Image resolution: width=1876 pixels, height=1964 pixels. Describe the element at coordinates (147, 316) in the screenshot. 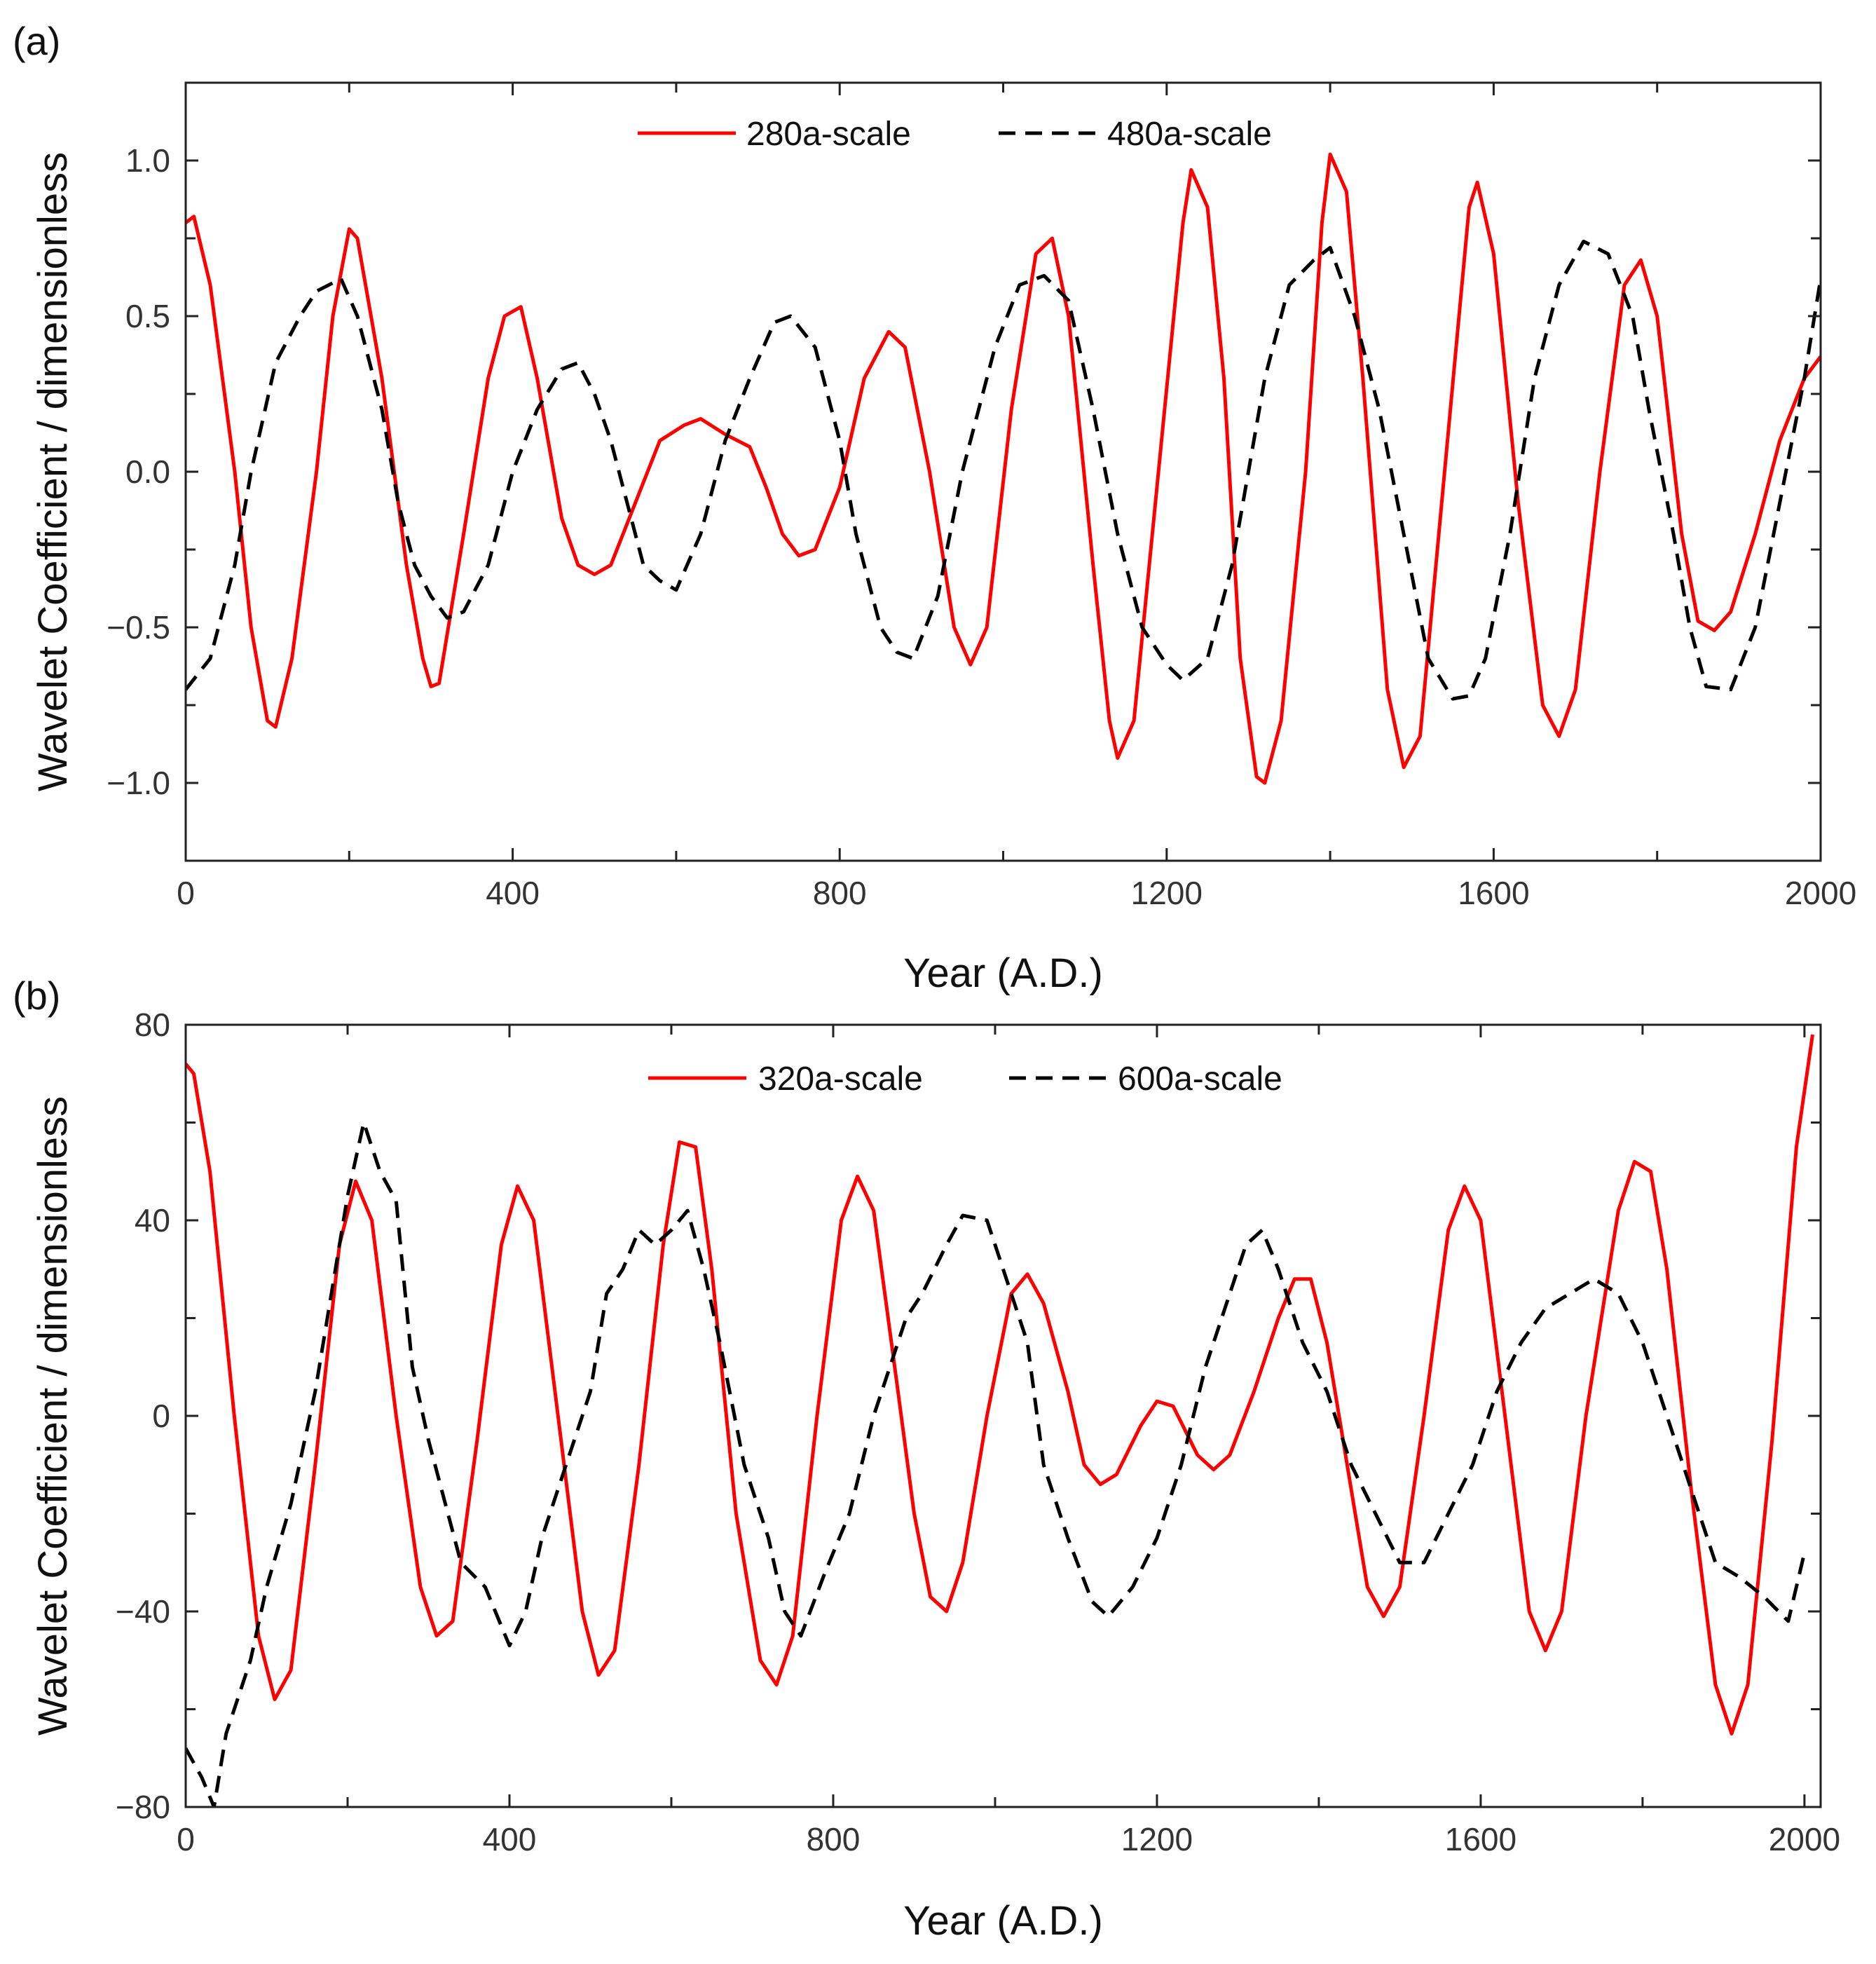

I see `y-tick-label: 0.5` at that location.